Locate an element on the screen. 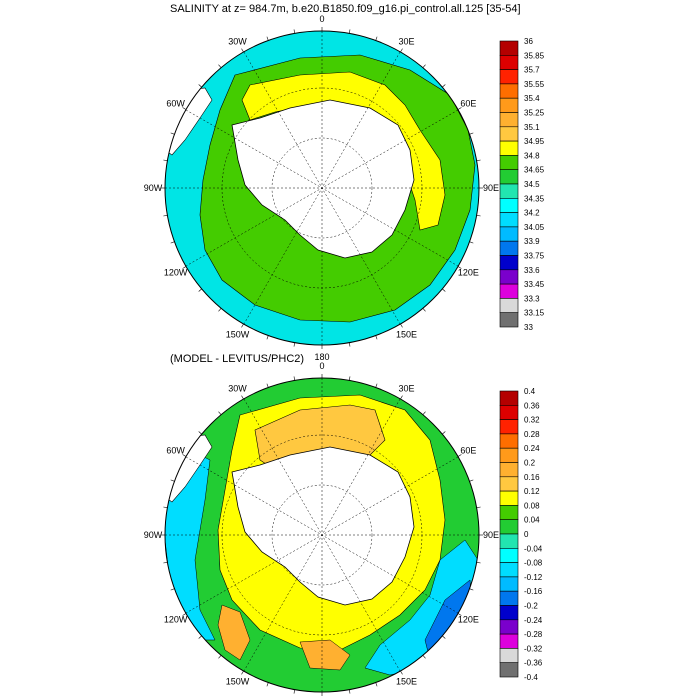 This screenshot has height=700, width=700. panel2-colorbar-label: 0.32 is located at coordinates (532, 420).